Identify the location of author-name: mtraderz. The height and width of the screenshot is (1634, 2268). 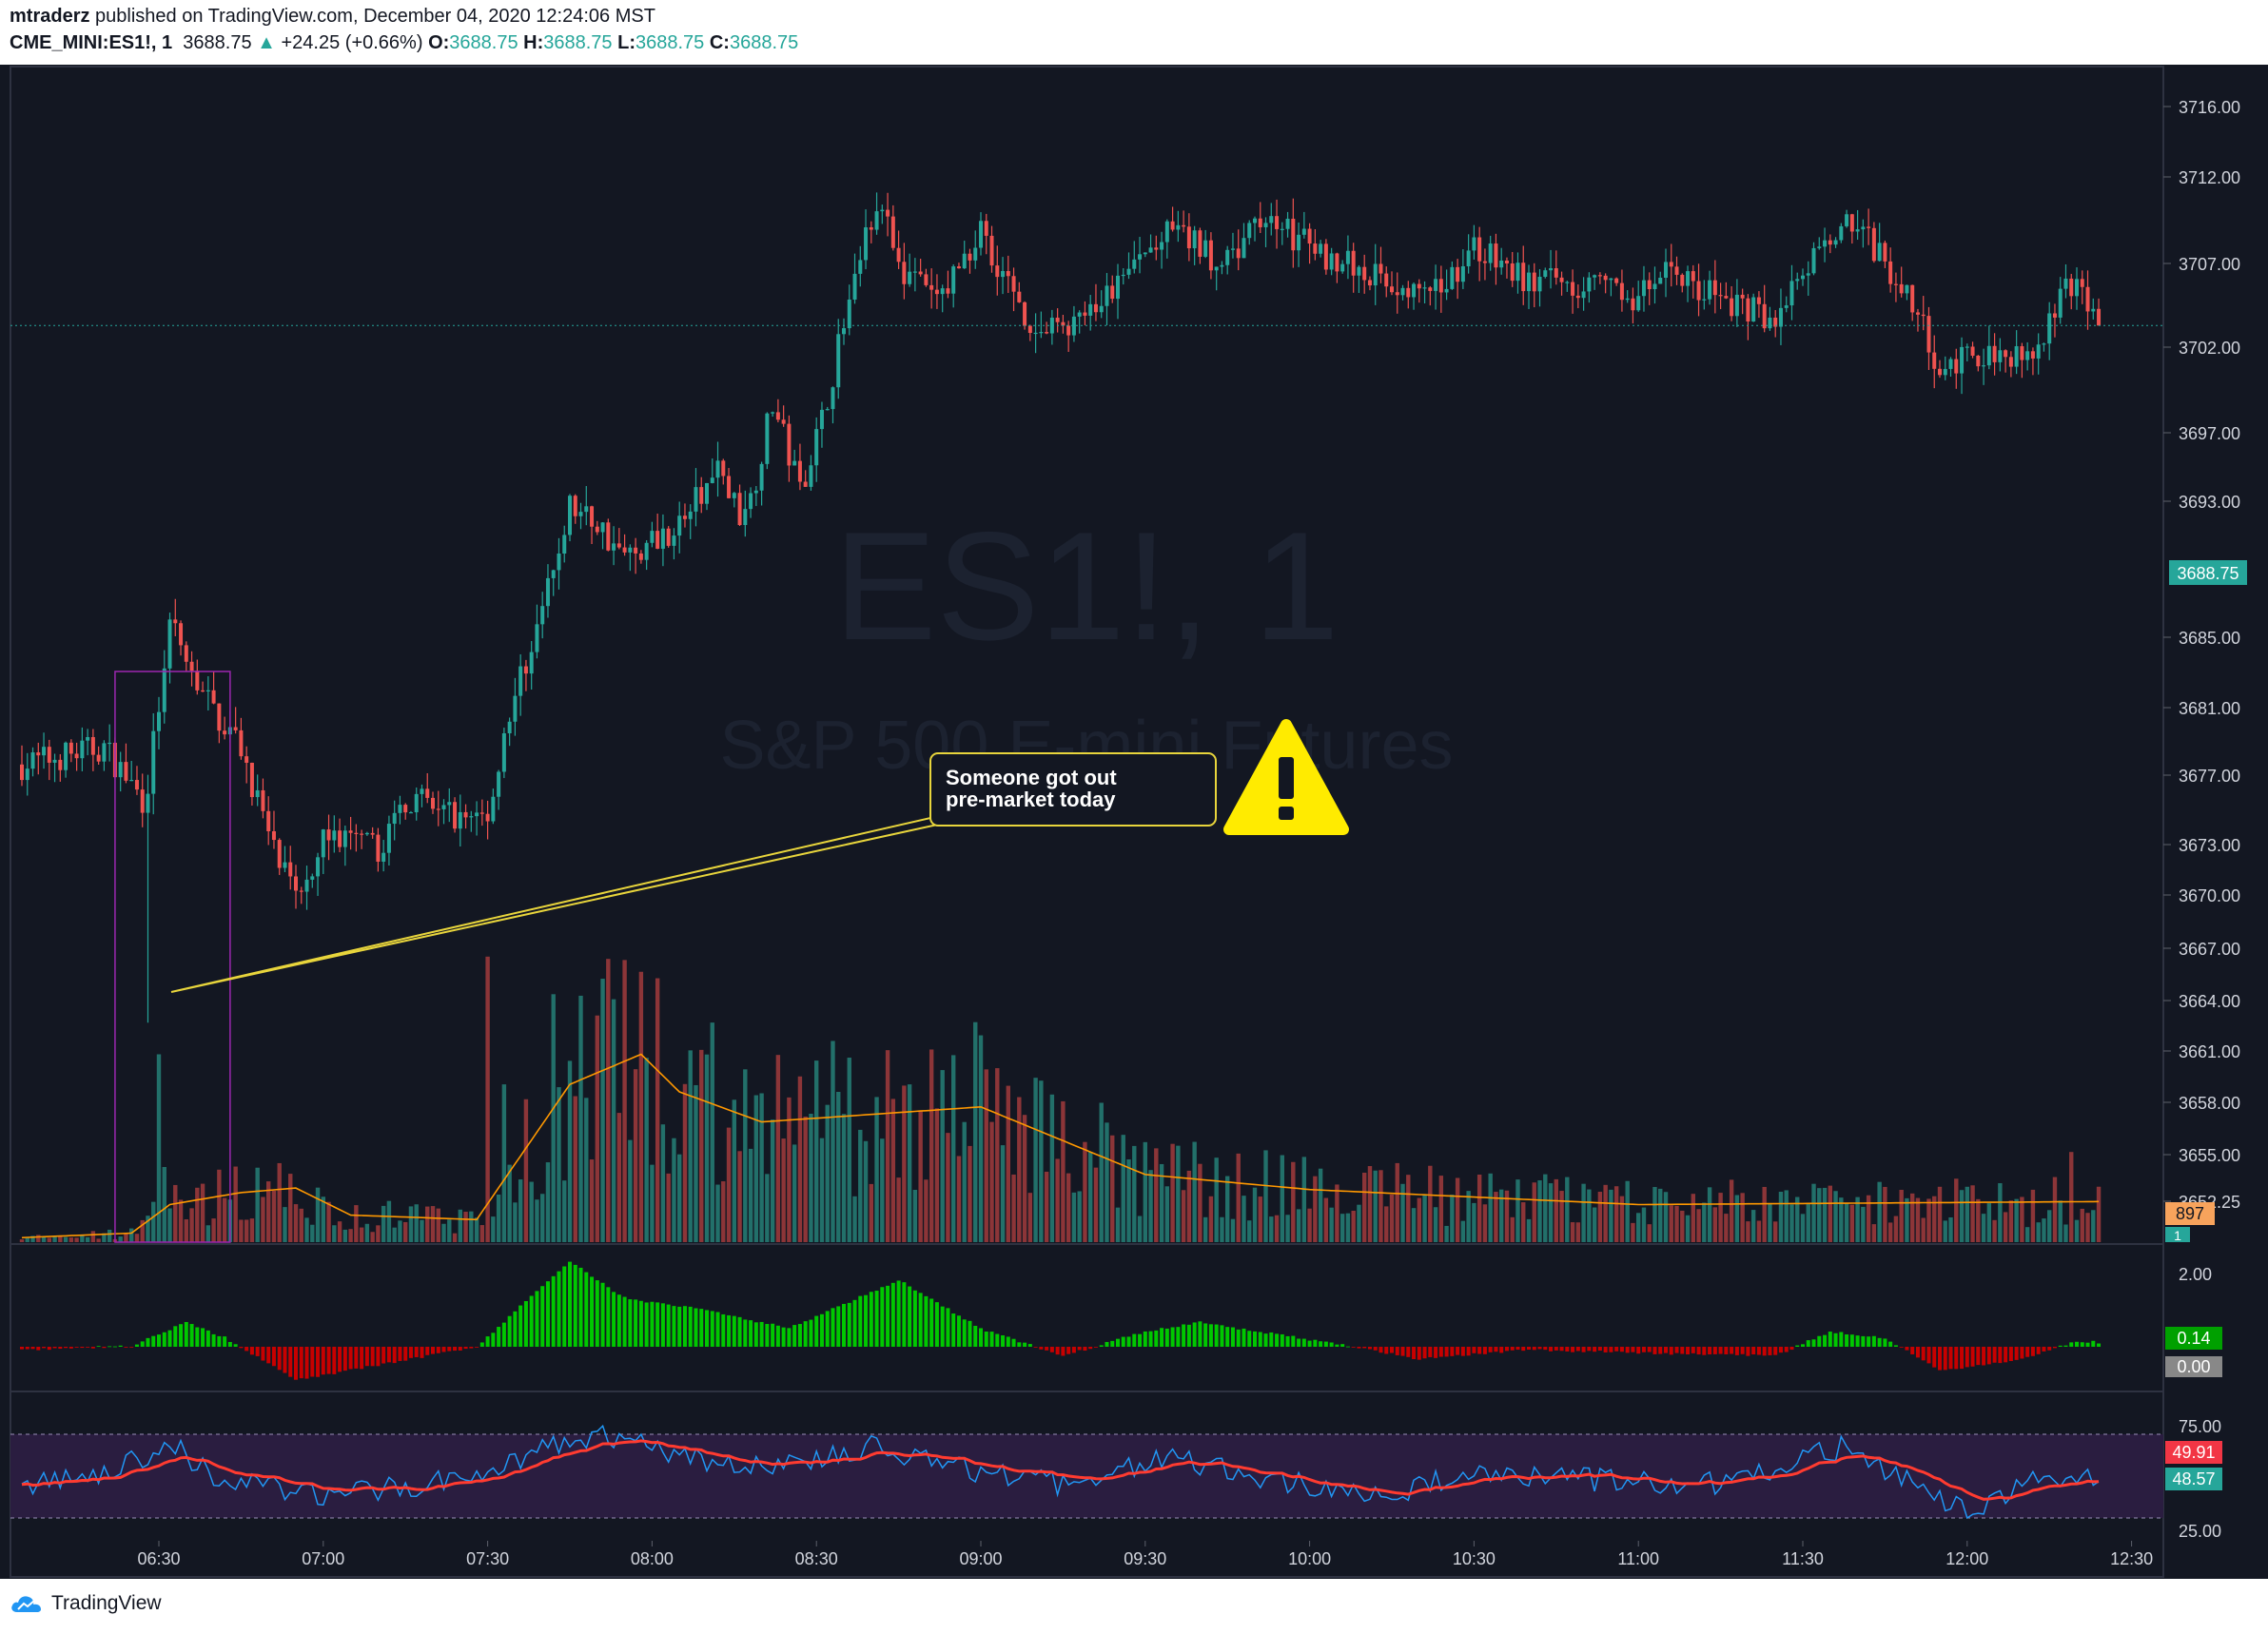
(50, 16).